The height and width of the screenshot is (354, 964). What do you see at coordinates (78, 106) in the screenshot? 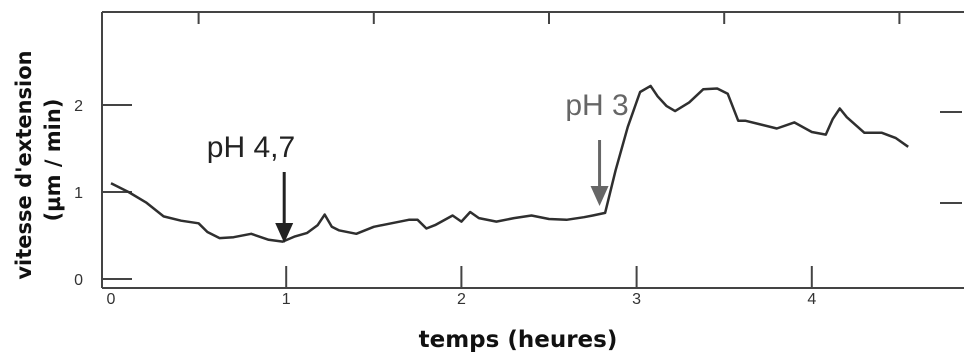
I see `y-tick-label: 2` at bounding box center [78, 106].